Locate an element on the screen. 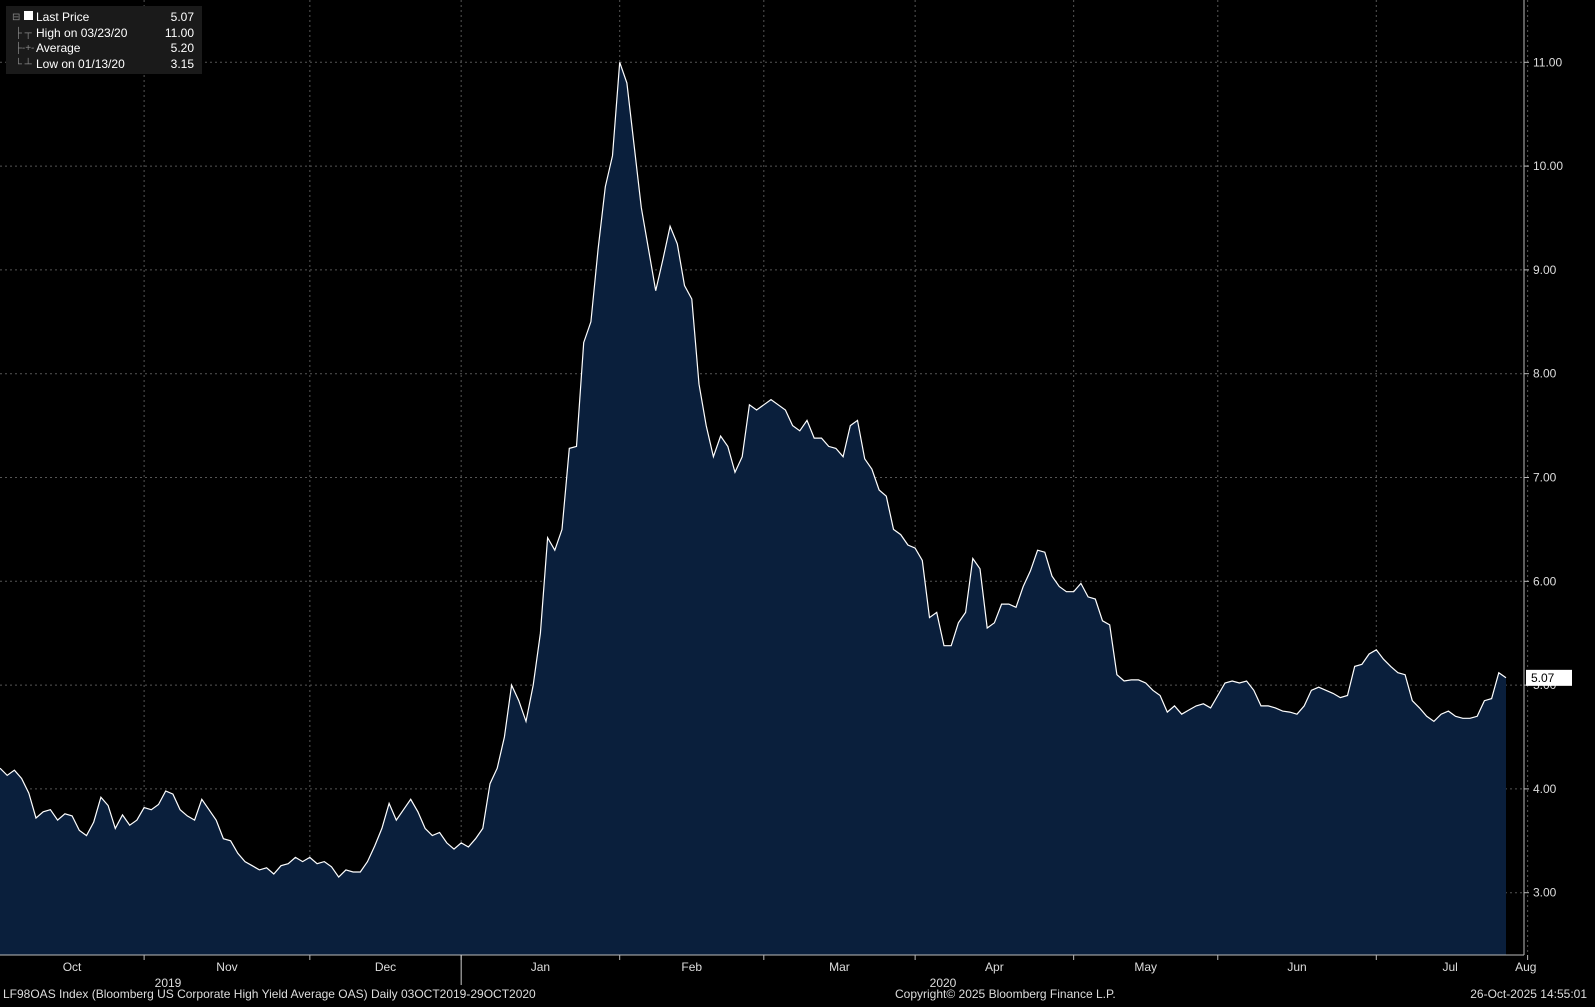 The height and width of the screenshot is (1007, 1595). legend-label: Average is located at coordinates (58, 48).